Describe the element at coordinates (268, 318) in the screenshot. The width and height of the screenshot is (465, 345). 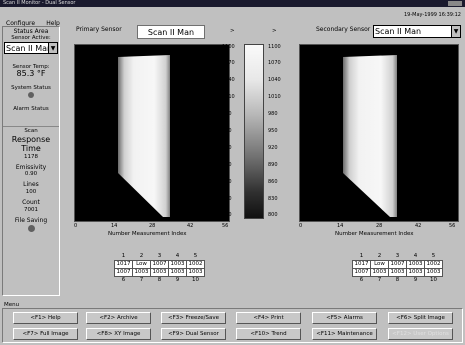
I see `f4-print-button: <F4> Print` at that location.